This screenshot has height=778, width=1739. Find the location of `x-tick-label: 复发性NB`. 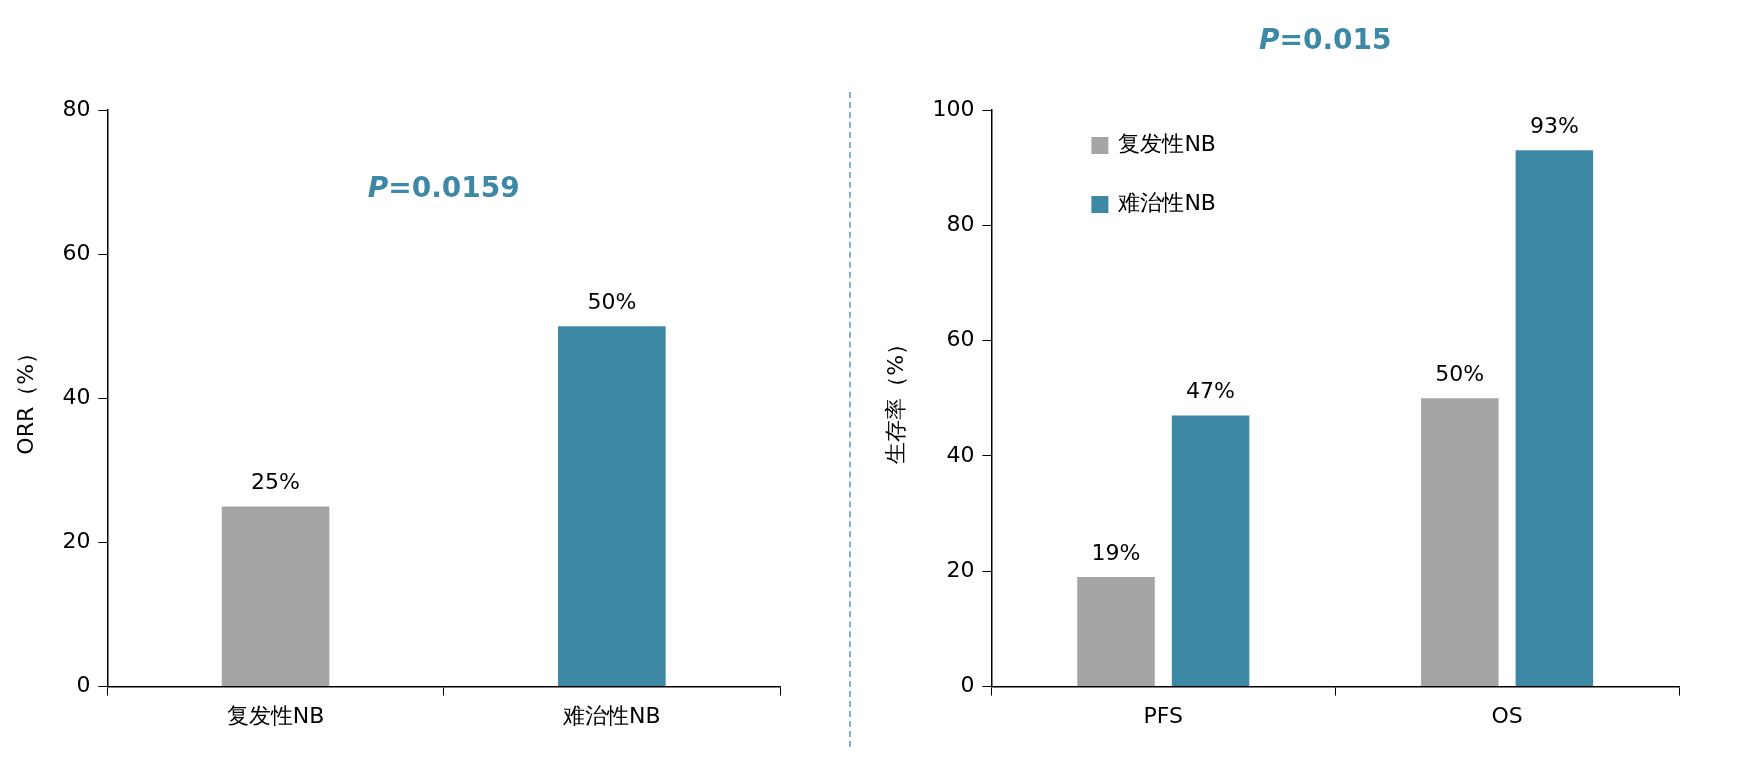

x-tick-label: 复发性NB is located at coordinates (275, 715).